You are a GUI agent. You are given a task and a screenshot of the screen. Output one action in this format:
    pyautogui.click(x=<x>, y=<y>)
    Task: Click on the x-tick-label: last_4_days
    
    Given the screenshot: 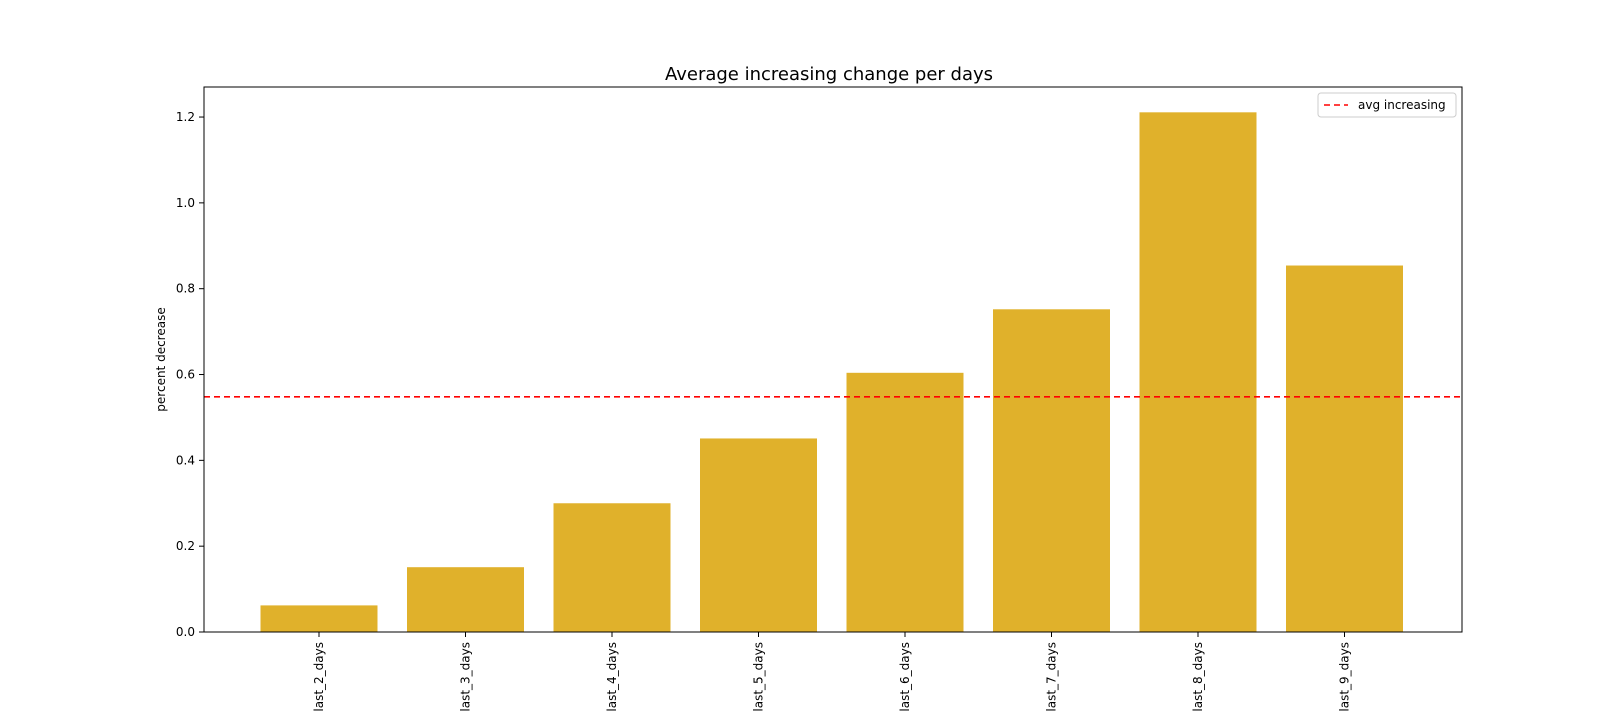 What is the action you would take?
    pyautogui.click(x=612, y=677)
    